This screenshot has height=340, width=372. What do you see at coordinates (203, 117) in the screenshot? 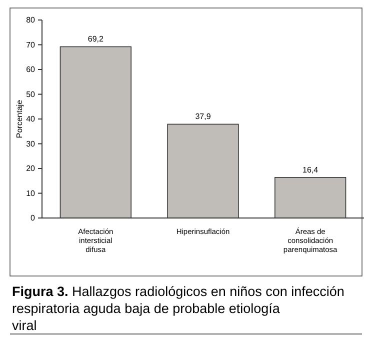
I see `data-label: 37,9` at bounding box center [203, 117].